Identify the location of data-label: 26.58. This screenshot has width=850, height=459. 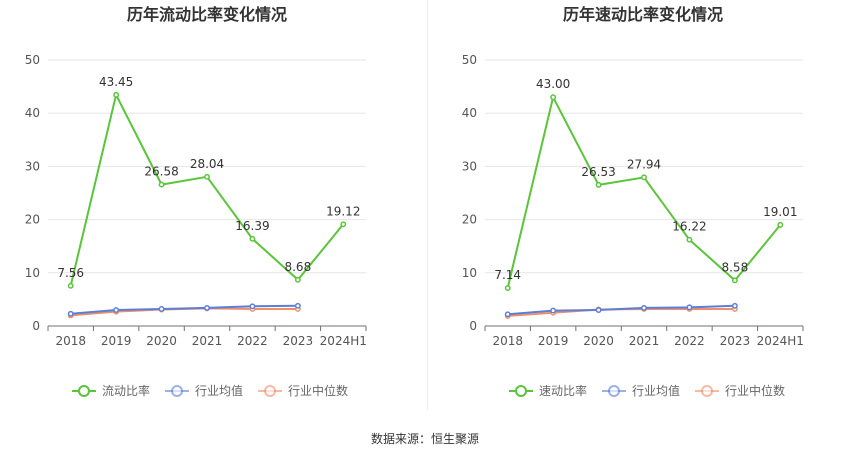
(161, 172).